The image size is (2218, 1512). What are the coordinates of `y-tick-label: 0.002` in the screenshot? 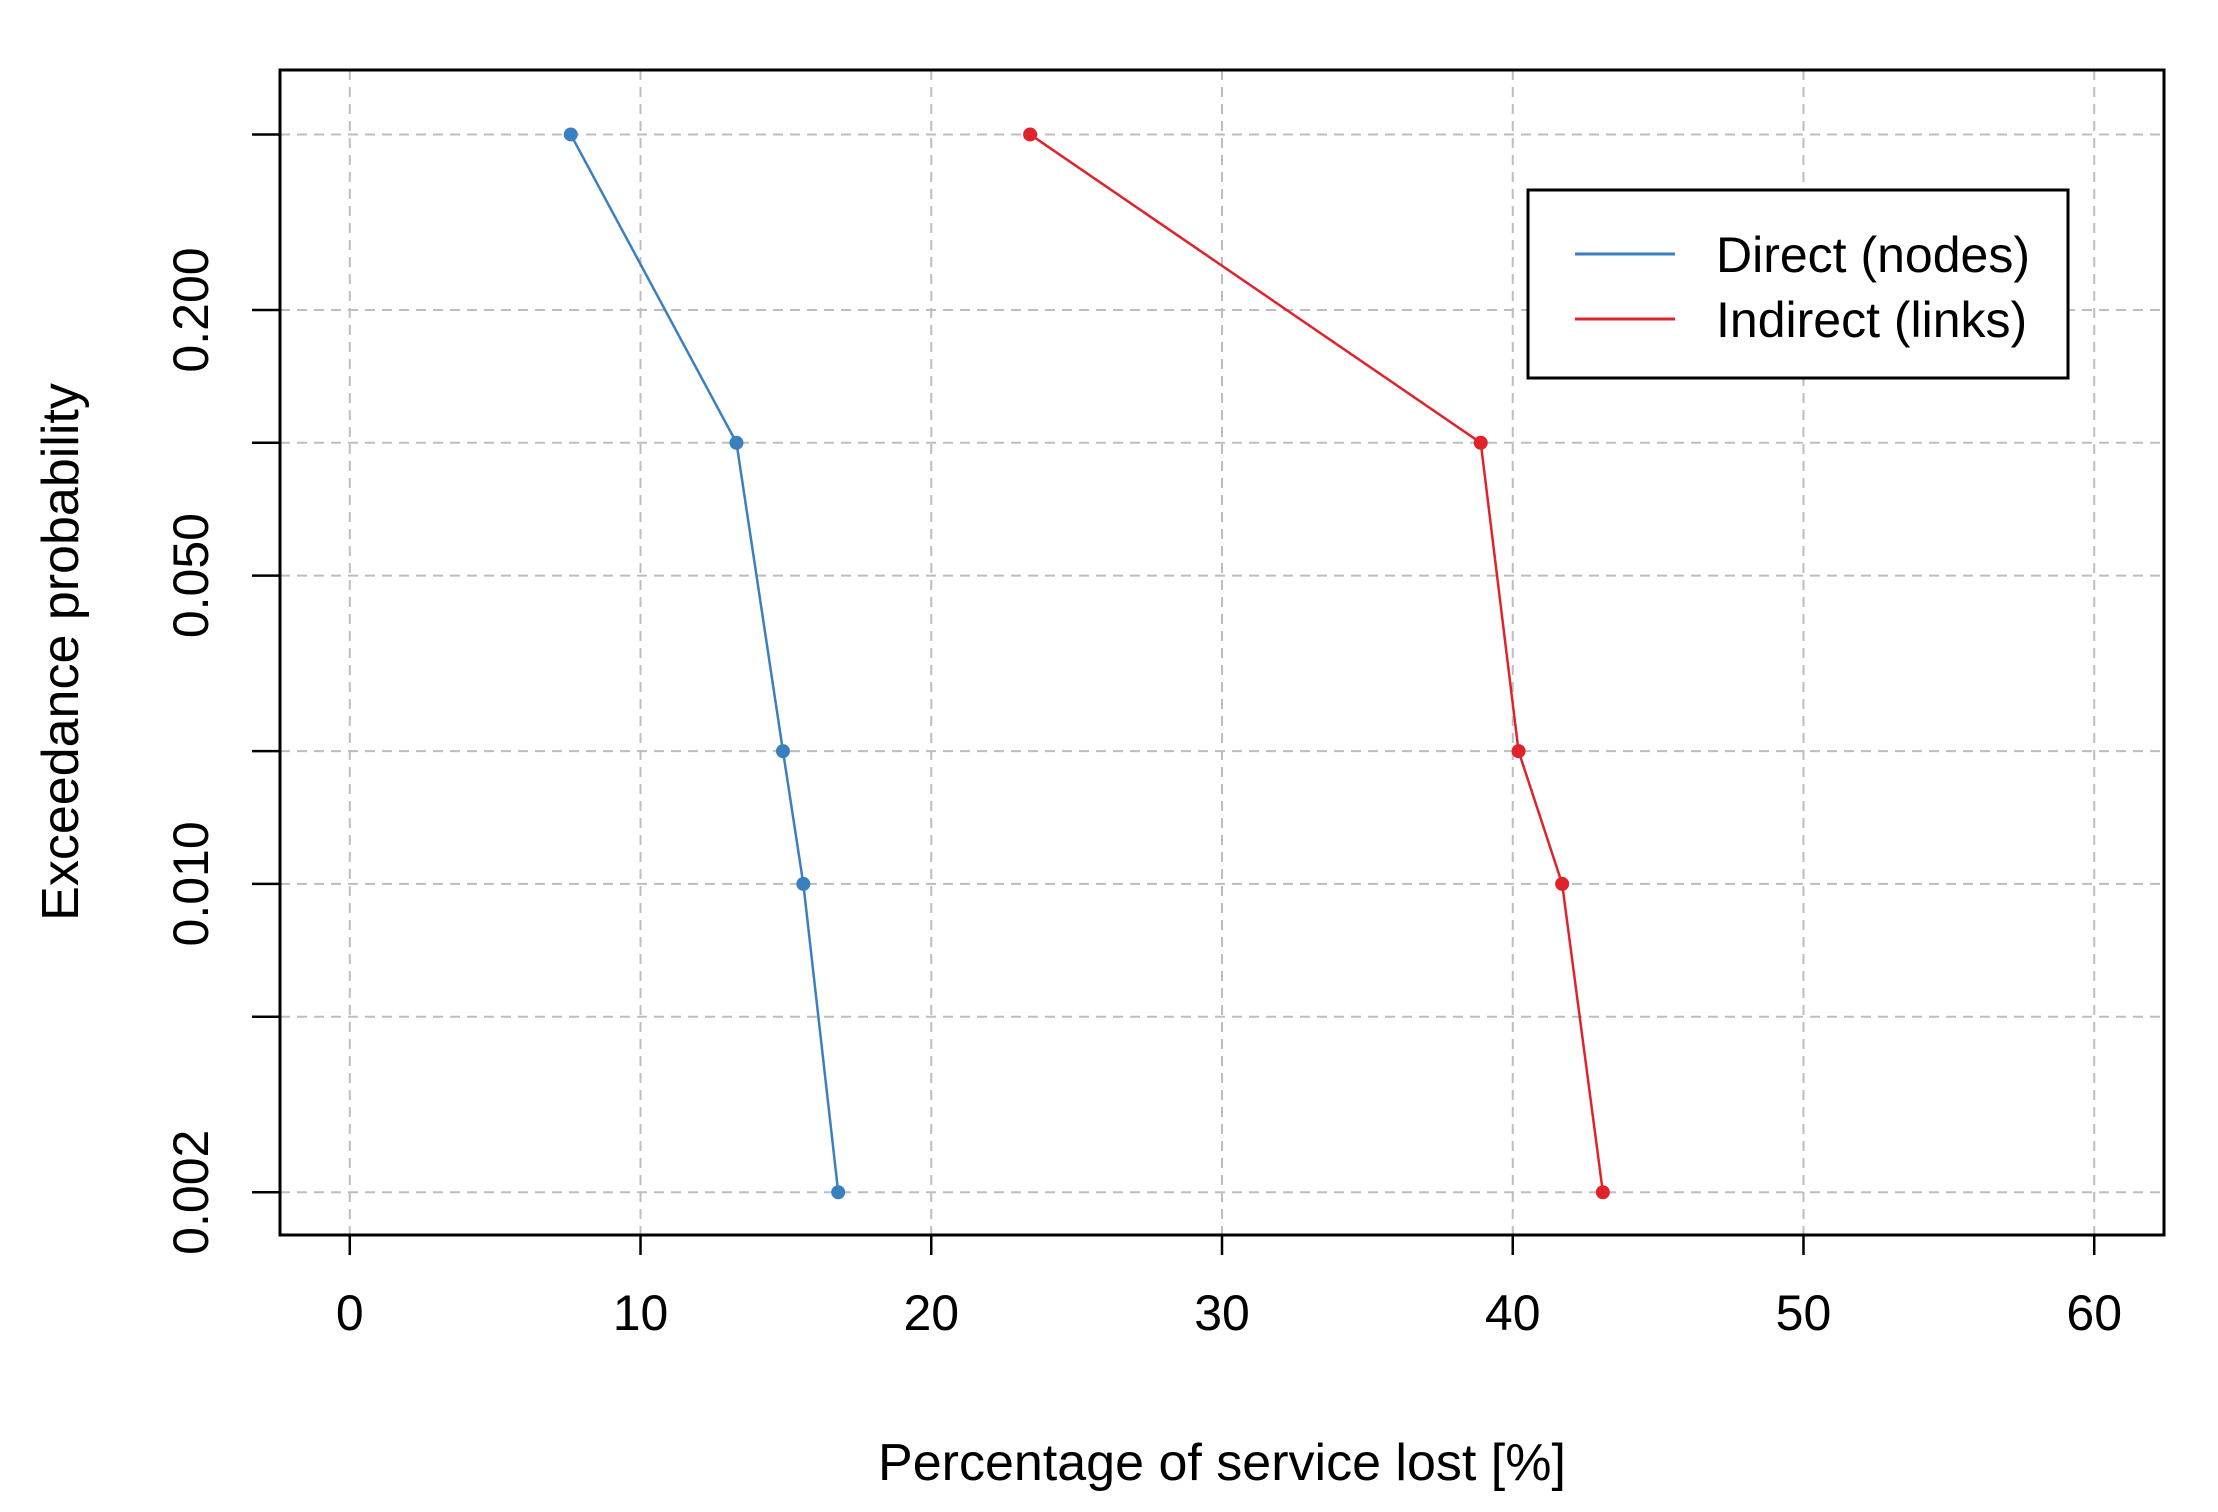 It's located at (191, 1192).